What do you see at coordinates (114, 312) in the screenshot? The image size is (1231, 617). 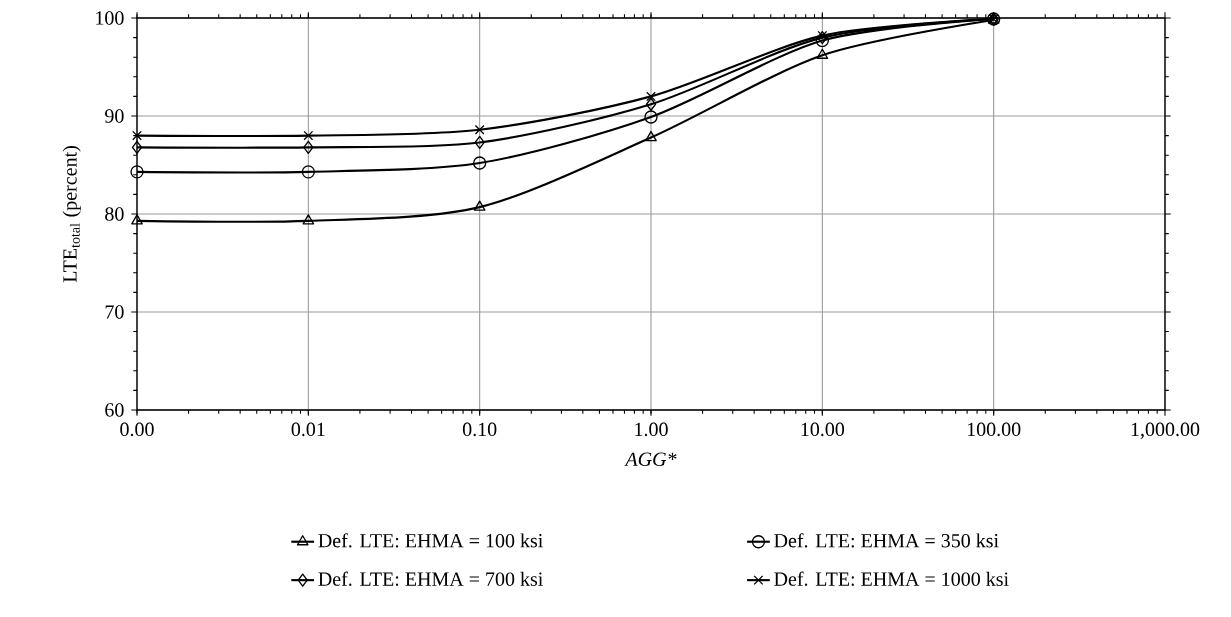 I see `y-tick-label: 70` at bounding box center [114, 312].